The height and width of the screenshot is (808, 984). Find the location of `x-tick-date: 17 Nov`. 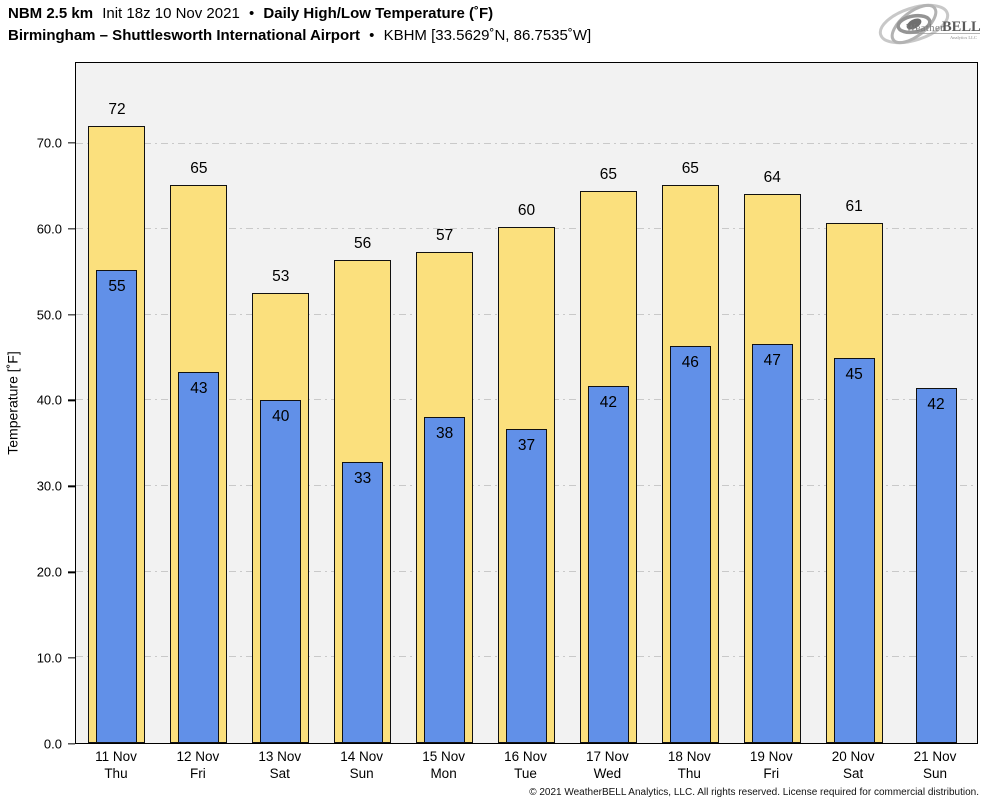

x-tick-date: 17 Nov is located at coordinates (607, 756).